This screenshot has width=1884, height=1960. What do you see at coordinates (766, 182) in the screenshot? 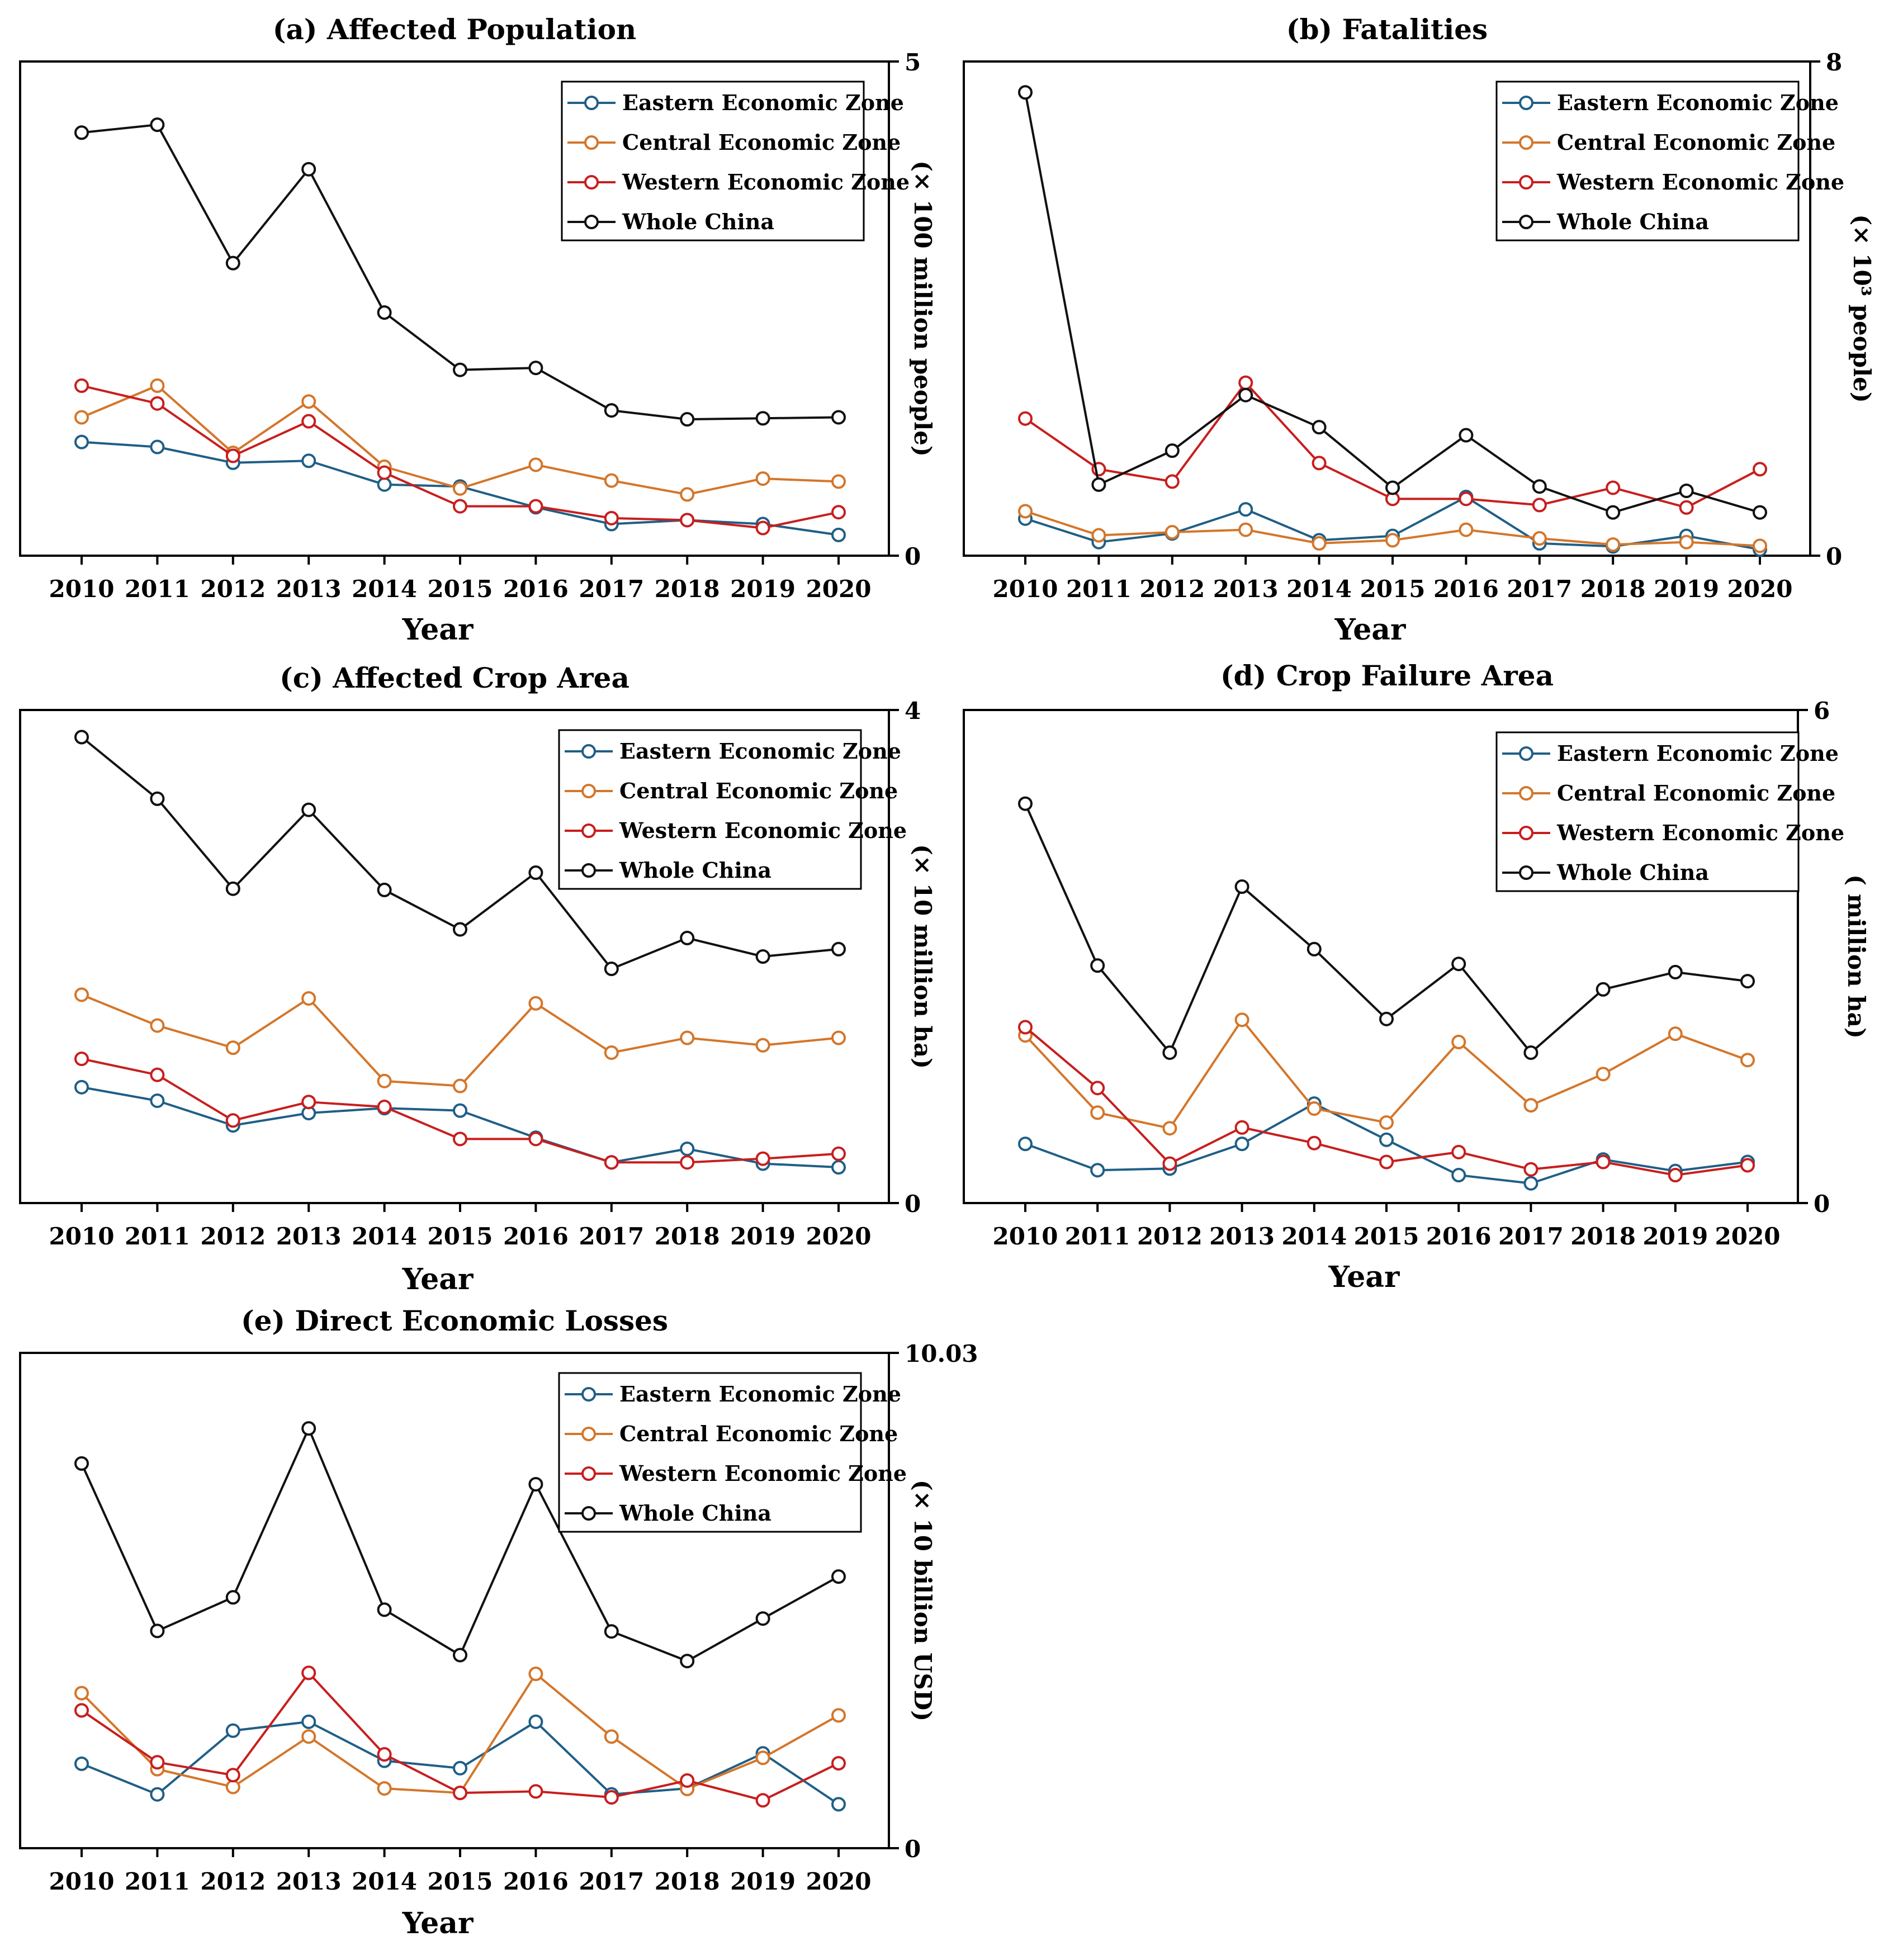
I see `legend-label: Western Economic Zone` at bounding box center [766, 182].